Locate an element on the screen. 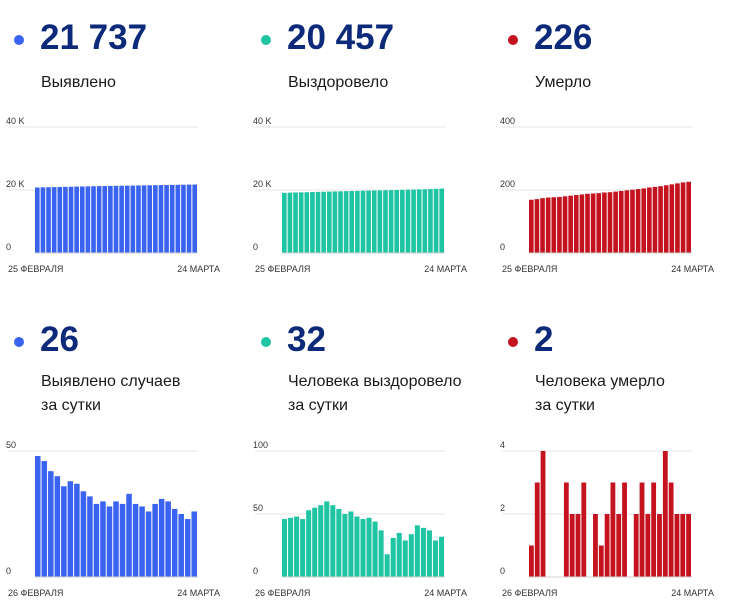 The width and height of the screenshot is (732, 614). stat-label-line: Выявлено is located at coordinates (78, 82).